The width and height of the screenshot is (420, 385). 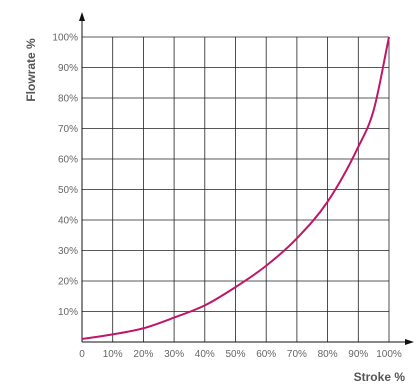 I want to click on y-tick-label: 60%, so click(x=68, y=160).